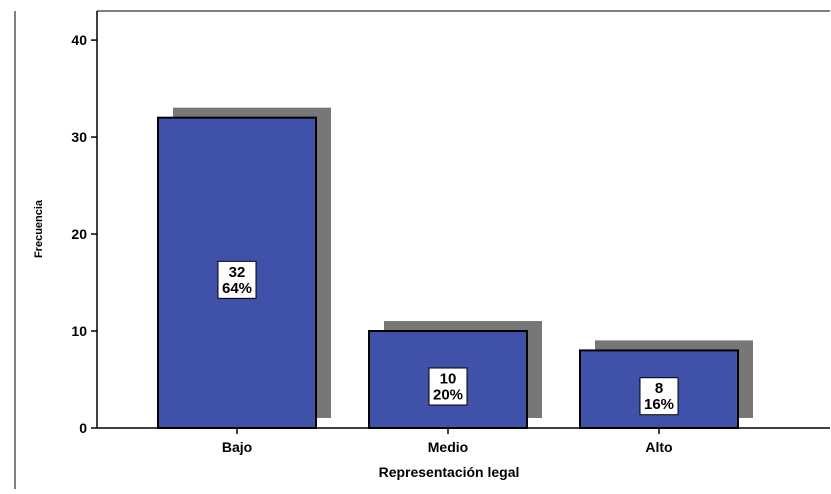  What do you see at coordinates (237, 272) in the screenshot?
I see `data-label-count: 32` at bounding box center [237, 272].